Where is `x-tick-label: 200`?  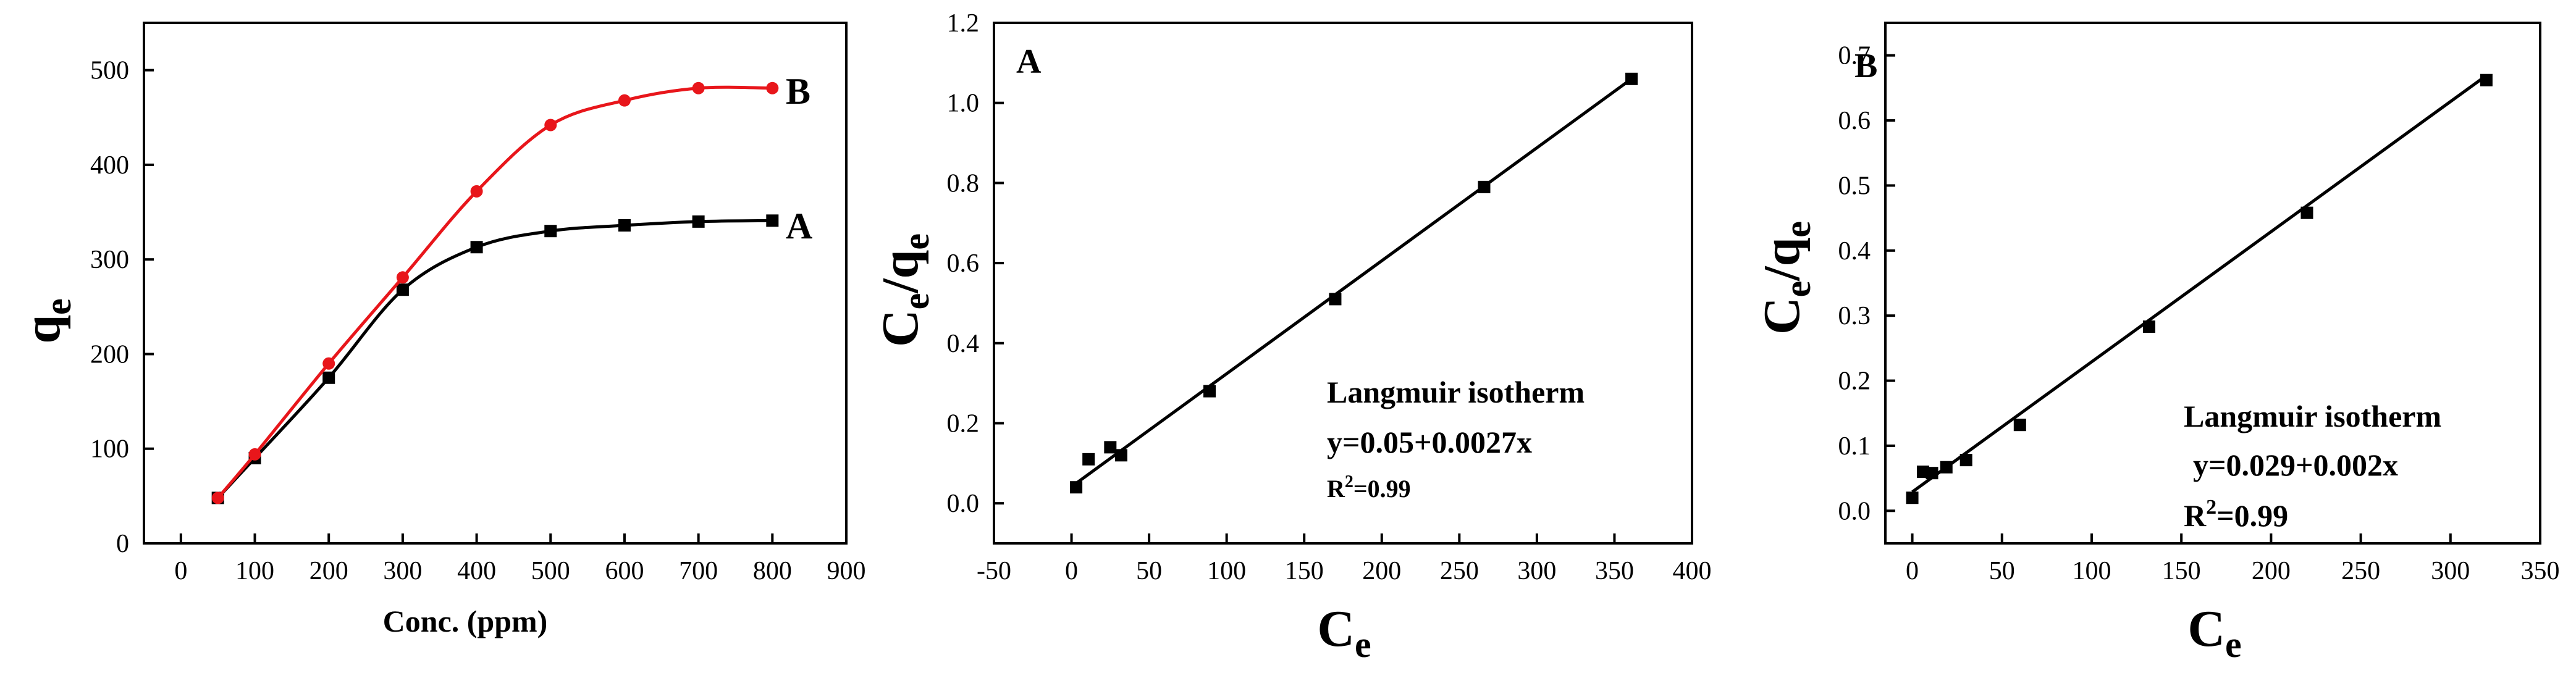
x-tick-label: 200 is located at coordinates (2271, 571).